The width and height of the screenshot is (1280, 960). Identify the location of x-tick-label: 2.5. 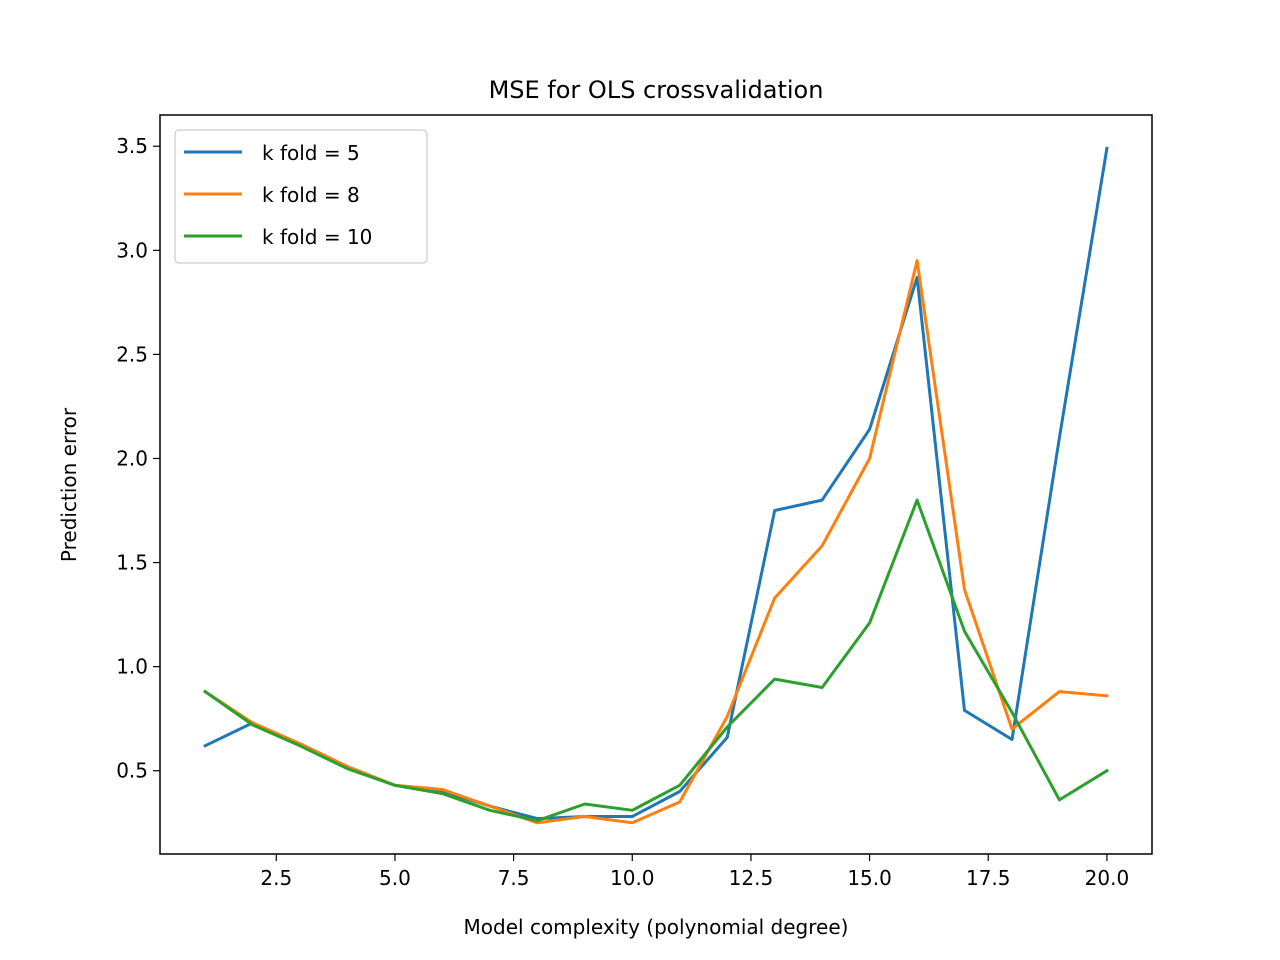
(276, 878).